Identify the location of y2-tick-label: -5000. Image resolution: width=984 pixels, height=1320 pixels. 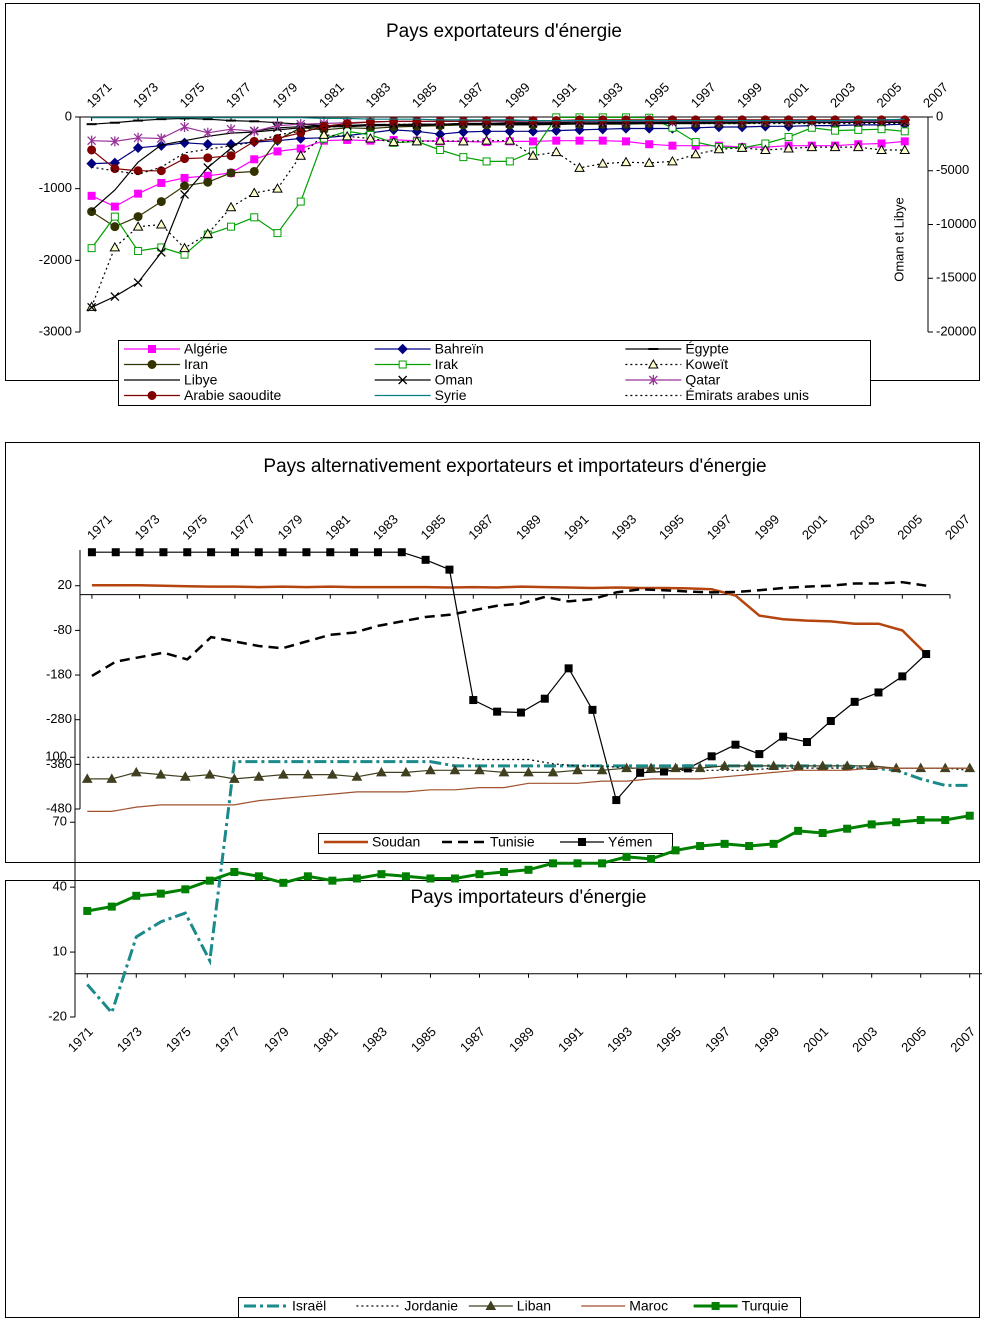
(952, 169).